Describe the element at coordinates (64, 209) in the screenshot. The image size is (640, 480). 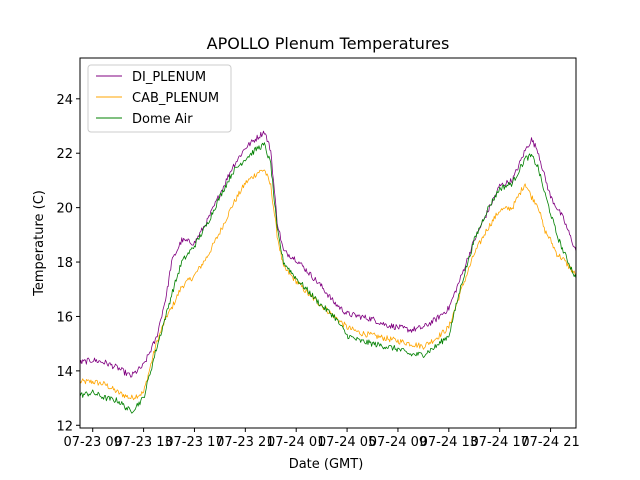
I see `y-tick-label: 20` at that location.